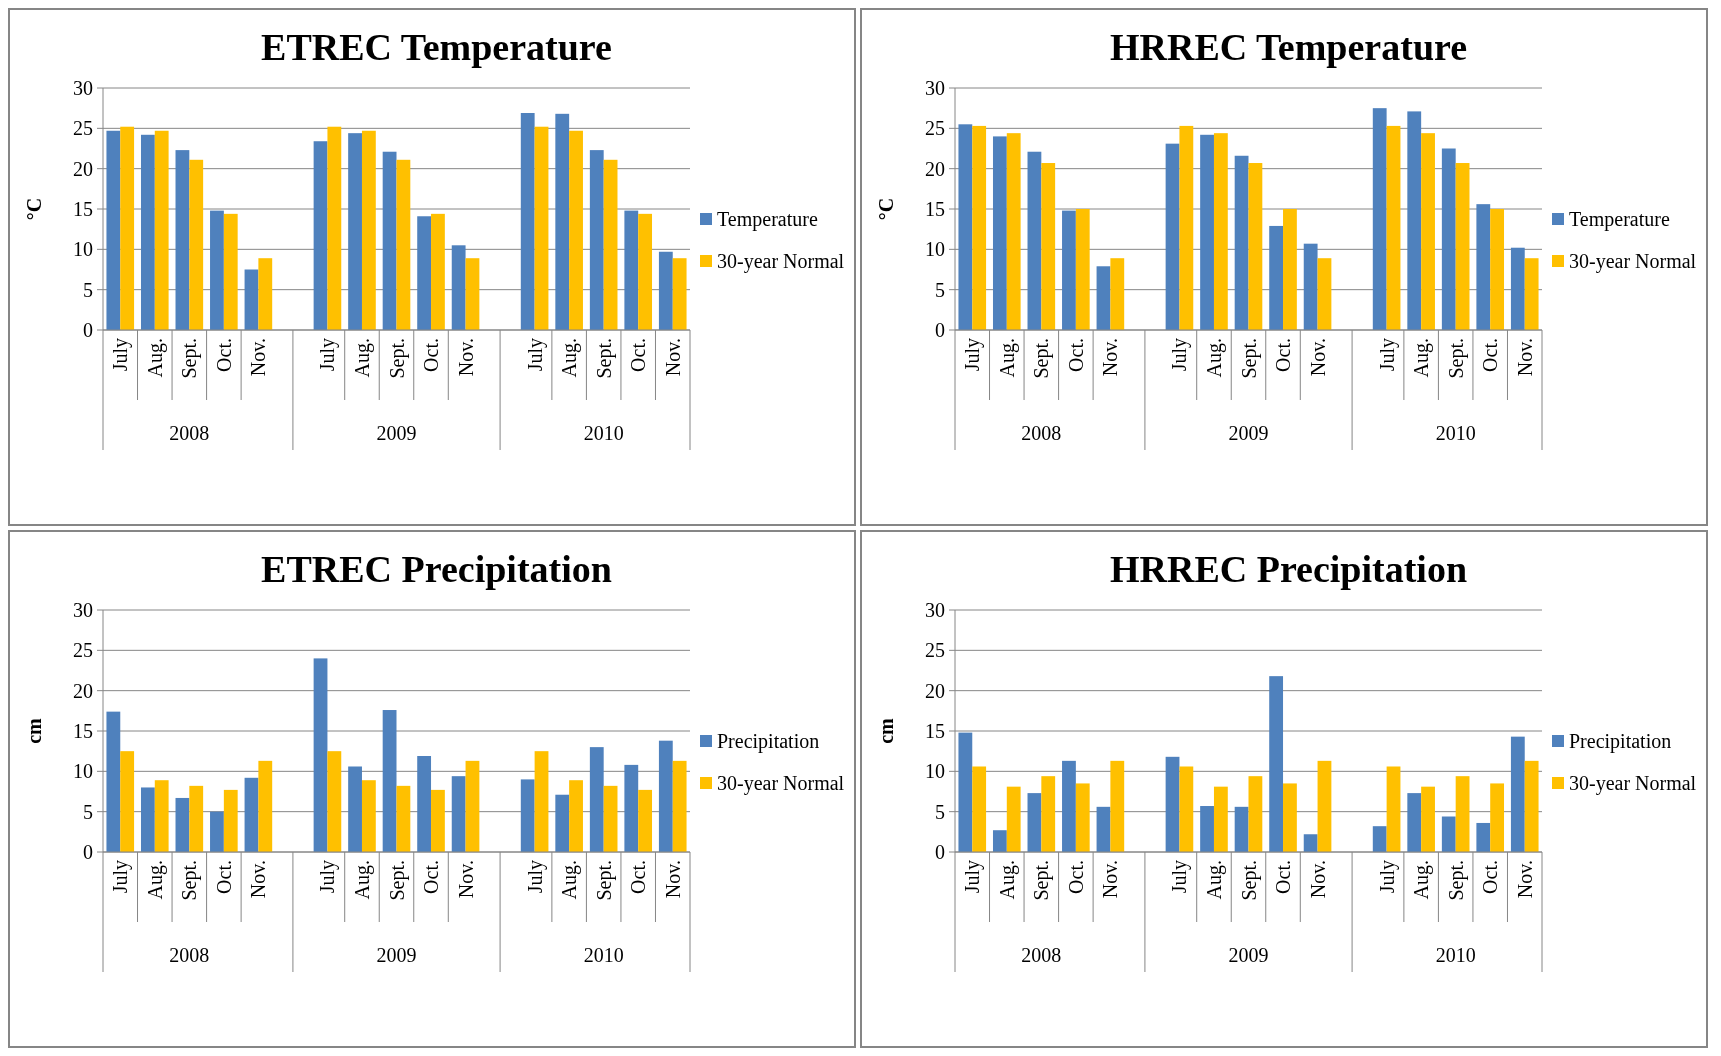 This screenshot has width=1721, height=1056. What do you see at coordinates (940, 289) in the screenshot?
I see `y-tick-label: 5` at bounding box center [940, 289].